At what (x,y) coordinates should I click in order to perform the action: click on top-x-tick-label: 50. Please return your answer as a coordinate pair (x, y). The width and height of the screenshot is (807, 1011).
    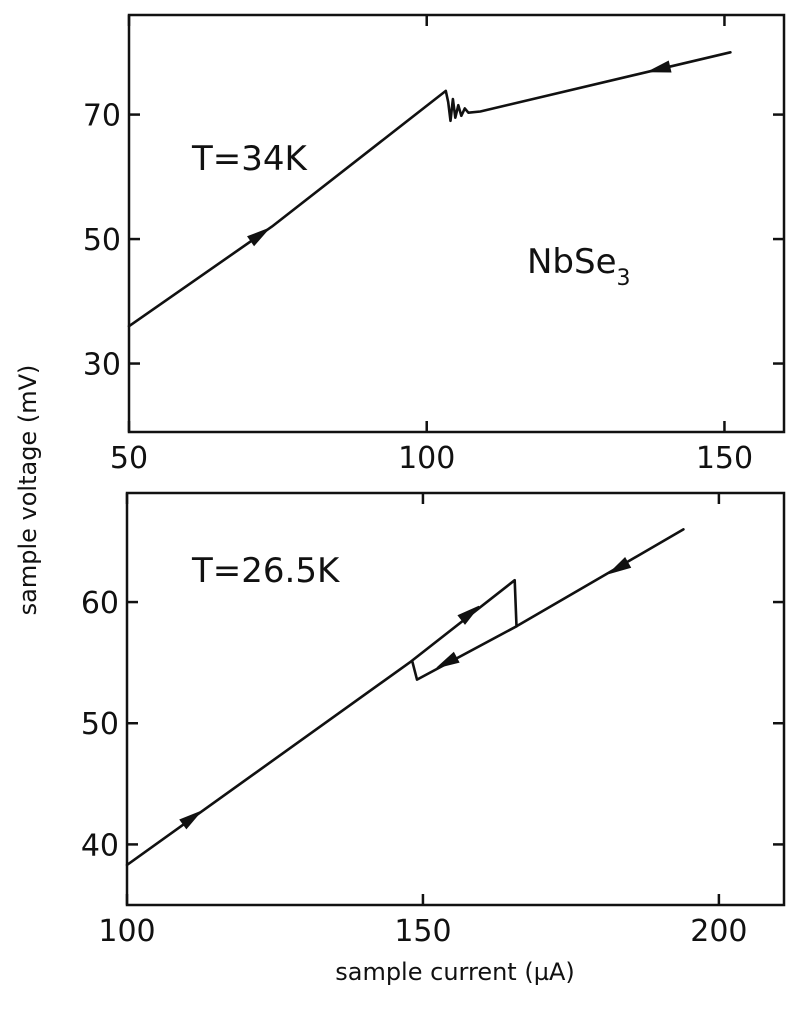
    Looking at the image, I should click on (129, 458).